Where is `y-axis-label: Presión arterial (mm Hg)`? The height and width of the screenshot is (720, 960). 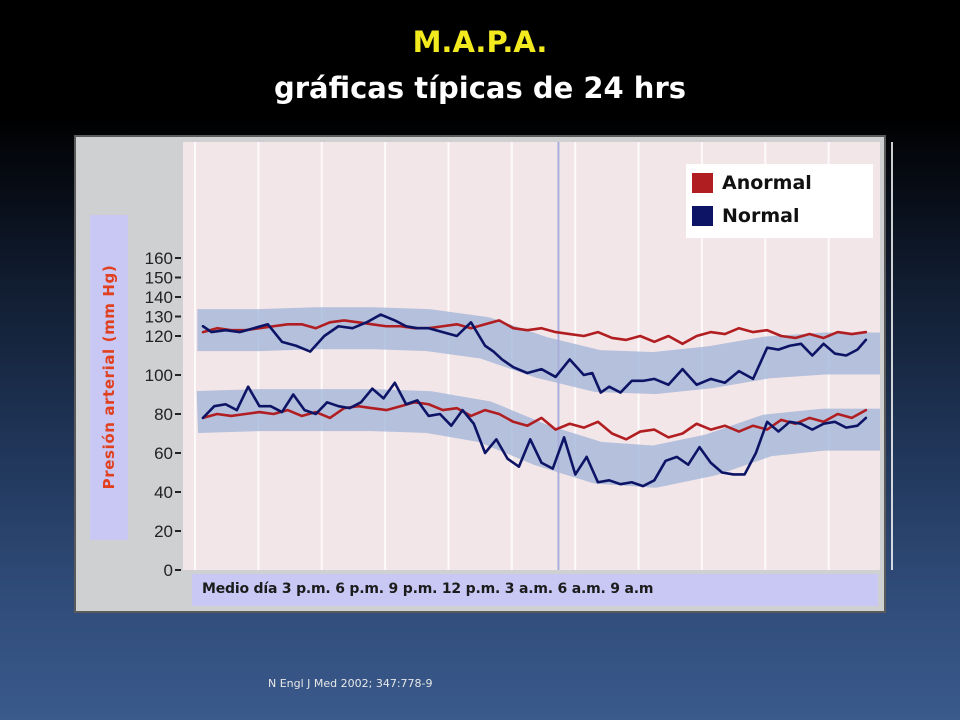 y-axis-label: Presión arterial (mm Hg) is located at coordinates (109, 377).